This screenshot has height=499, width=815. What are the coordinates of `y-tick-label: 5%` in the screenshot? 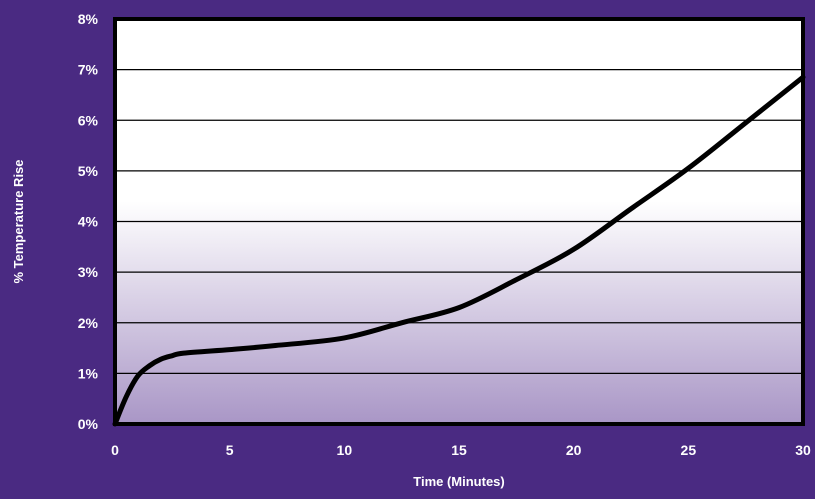 It's located at (88, 171).